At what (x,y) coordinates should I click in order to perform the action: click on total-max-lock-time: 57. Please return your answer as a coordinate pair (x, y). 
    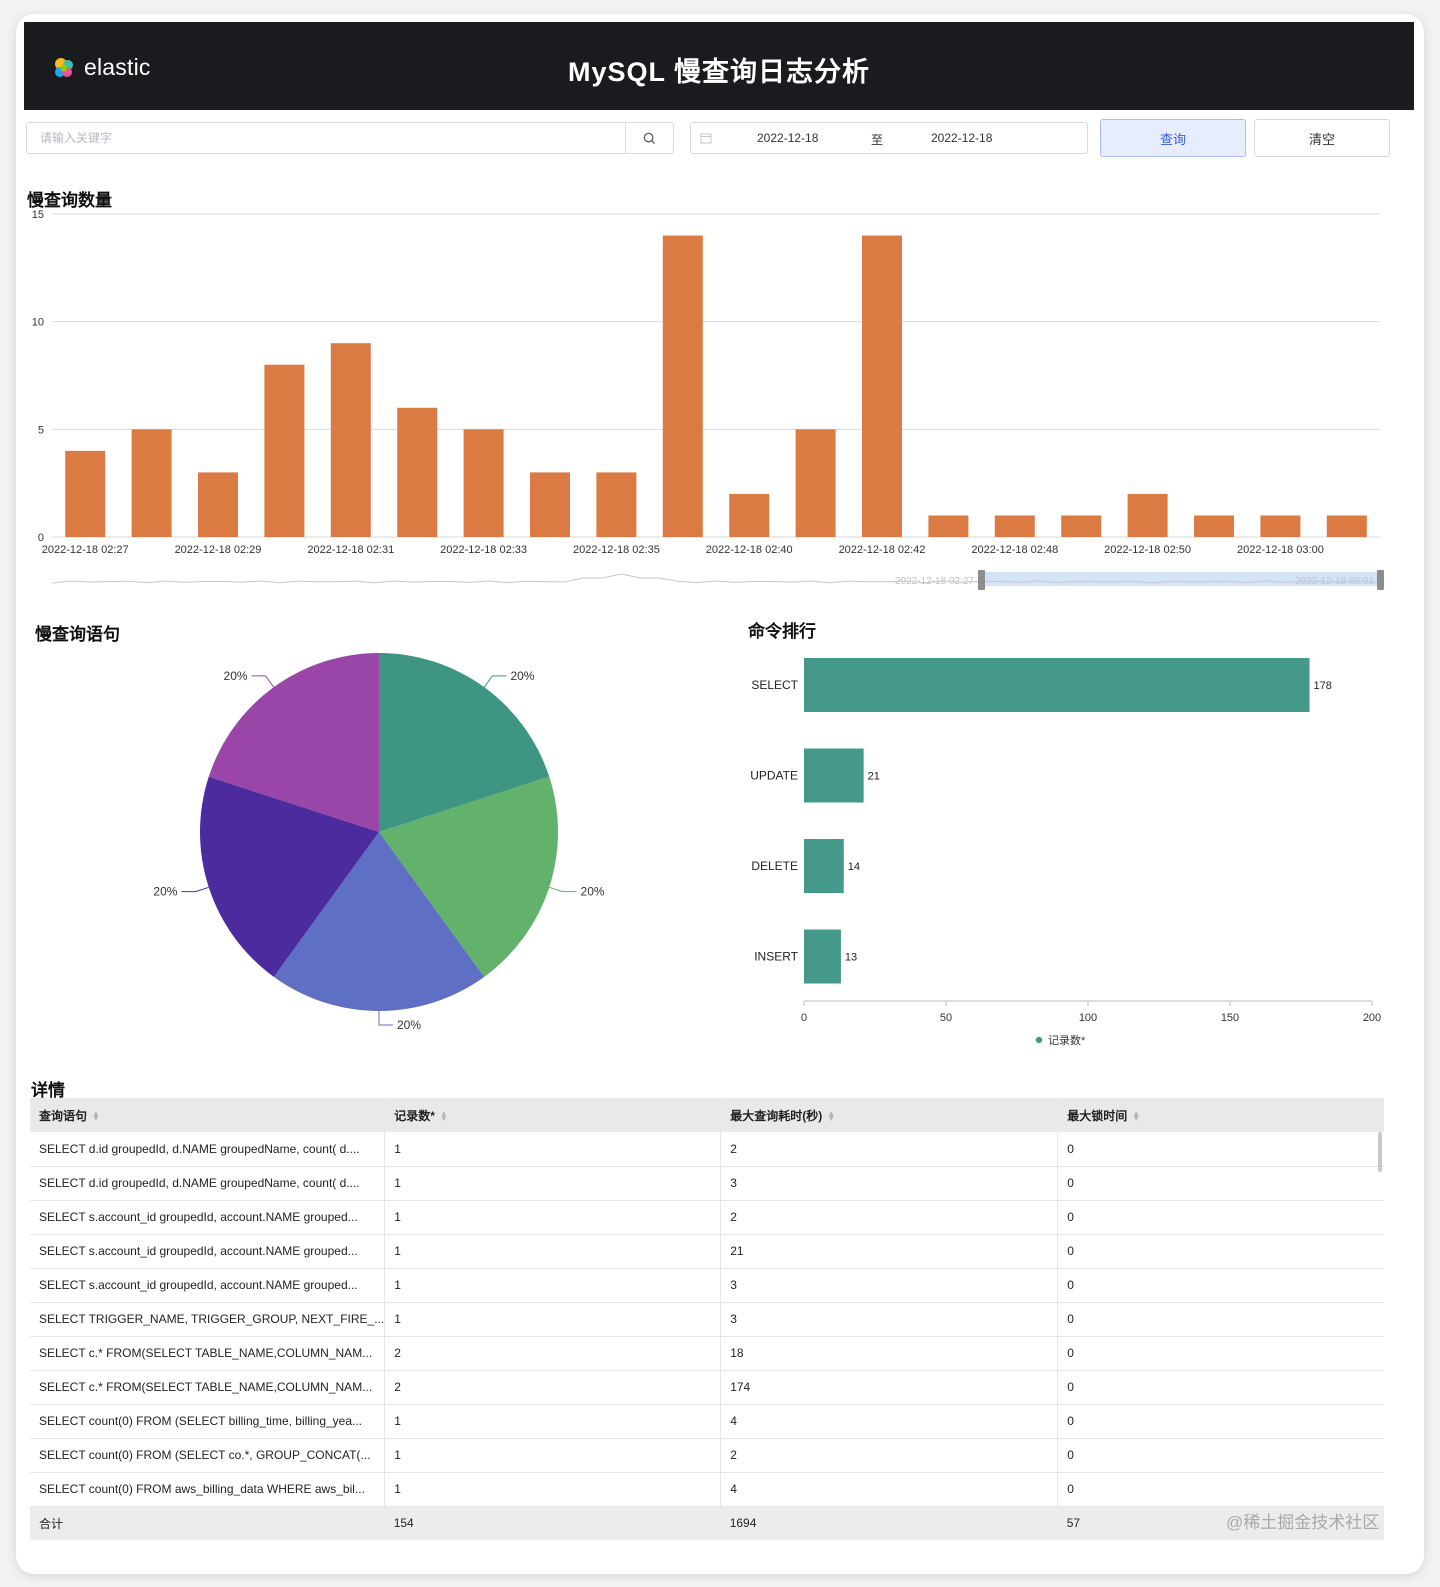
    Looking at the image, I should click on (1220, 1523).